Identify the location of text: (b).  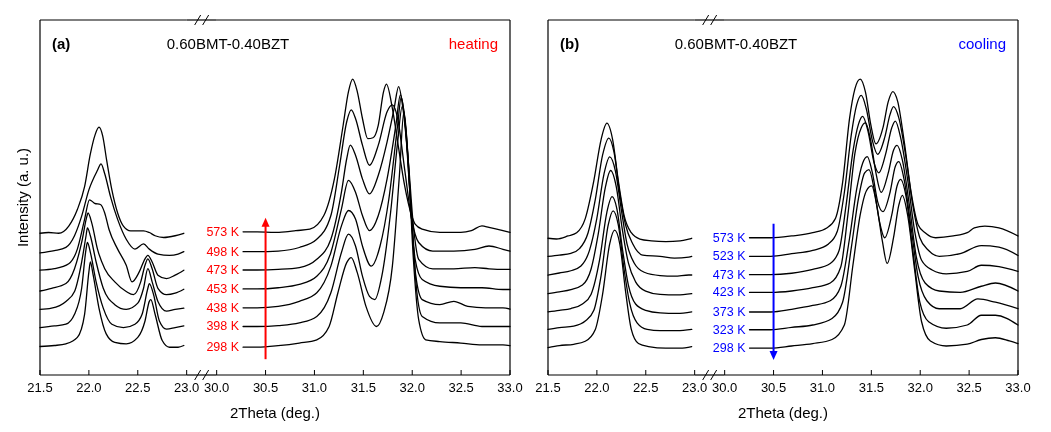
(570, 43).